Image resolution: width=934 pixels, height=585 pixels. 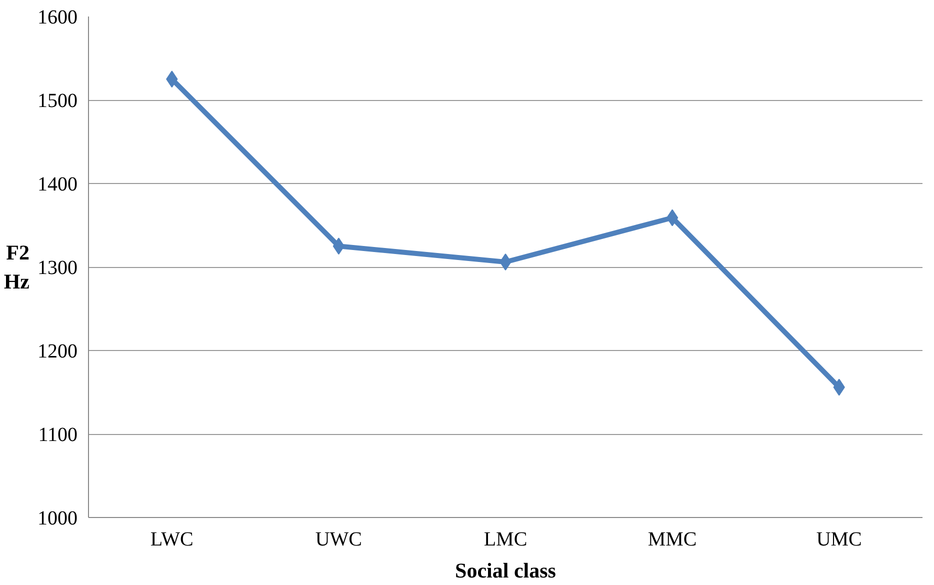 What do you see at coordinates (338, 539) in the screenshot?
I see `x-tick-label: UWC` at bounding box center [338, 539].